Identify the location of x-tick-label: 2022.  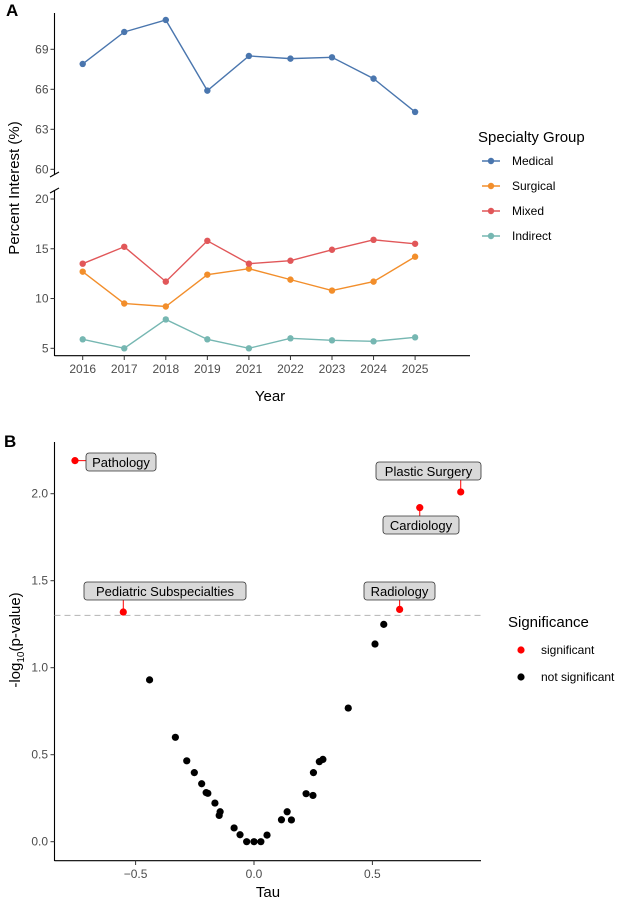
(290, 369).